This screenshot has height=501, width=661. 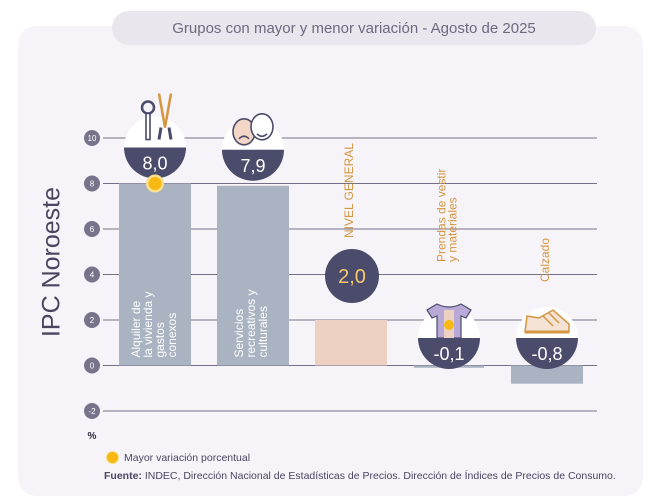 I want to click on legend: Mayor variación porcentual, so click(x=178, y=457).